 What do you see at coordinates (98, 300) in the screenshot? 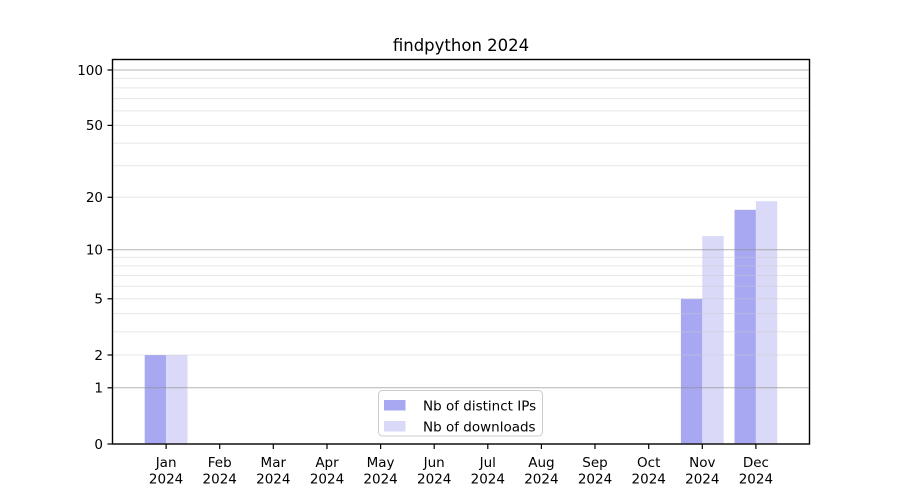
I see `y-tick-label: 5` at bounding box center [98, 300].